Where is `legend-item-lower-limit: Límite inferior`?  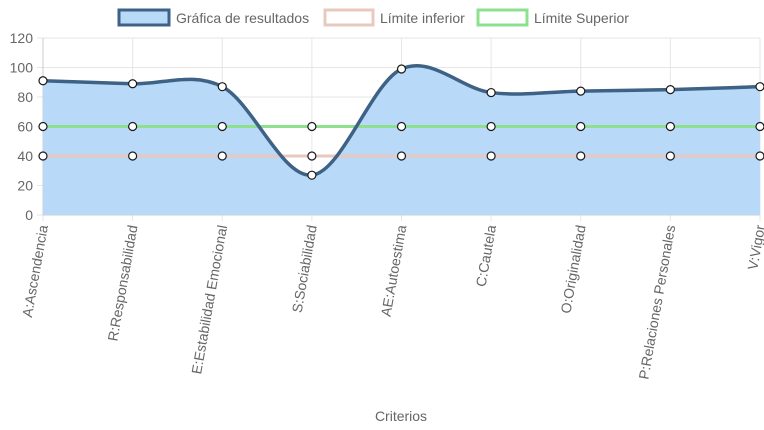 legend-item-lower-limit: Límite inferior is located at coordinates (394, 17).